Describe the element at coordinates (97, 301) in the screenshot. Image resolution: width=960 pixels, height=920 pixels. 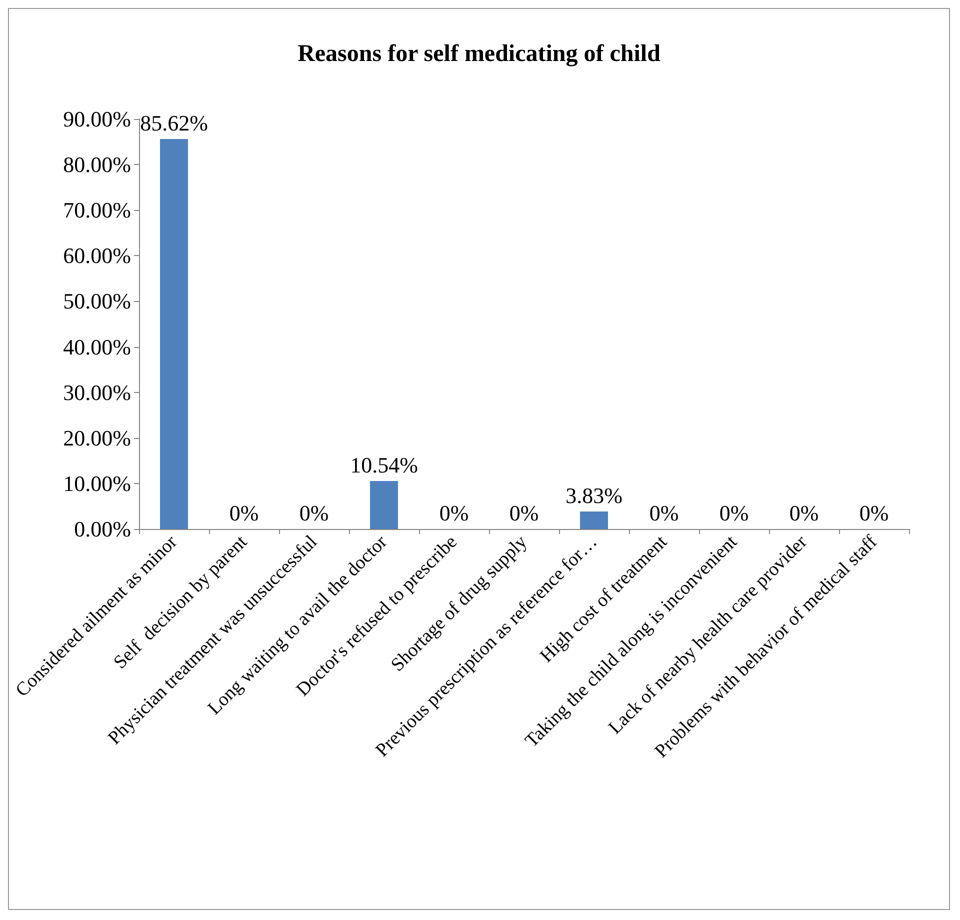
I see `y-tick-label: 50.00%` at that location.